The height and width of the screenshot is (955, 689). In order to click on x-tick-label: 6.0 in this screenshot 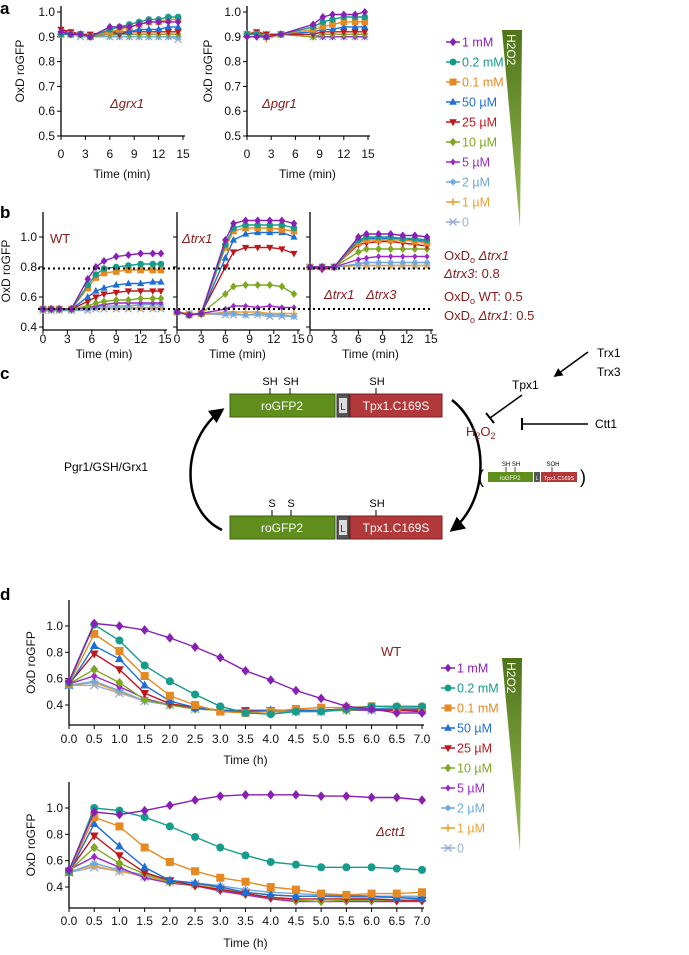, I will do `click(371, 739)`.